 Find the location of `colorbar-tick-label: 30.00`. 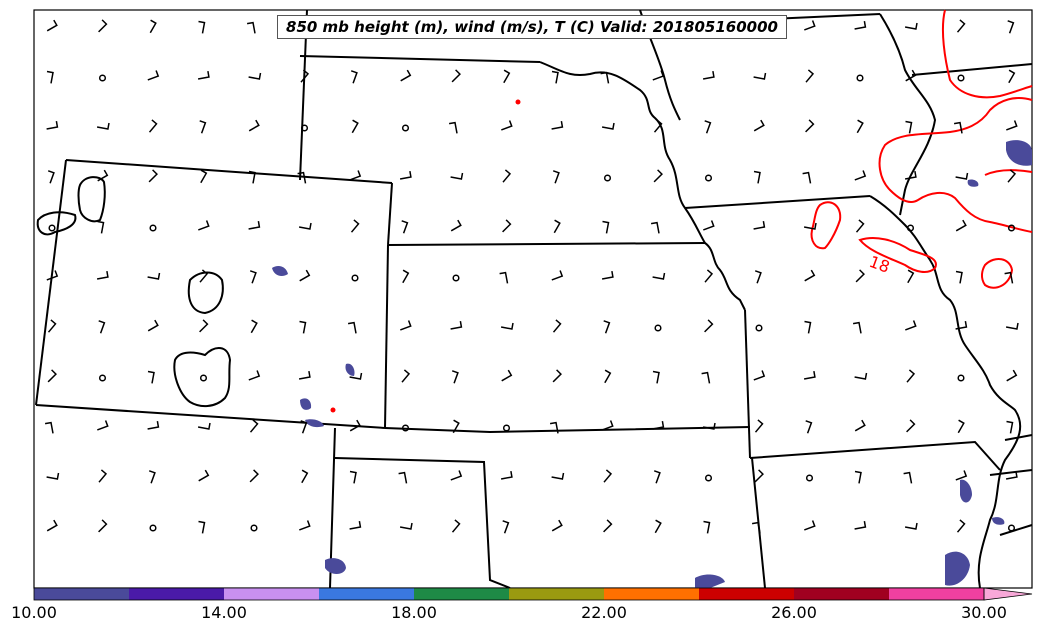

colorbar-tick-label: 30.00 is located at coordinates (984, 612).